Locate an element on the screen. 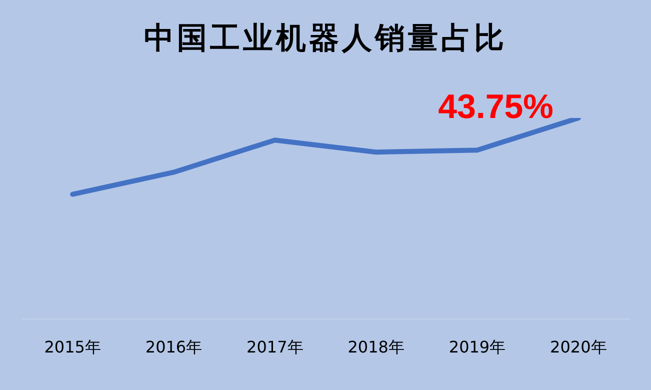 This screenshot has width=651, height=390. x-tick-label: 2020年 is located at coordinates (578, 347).